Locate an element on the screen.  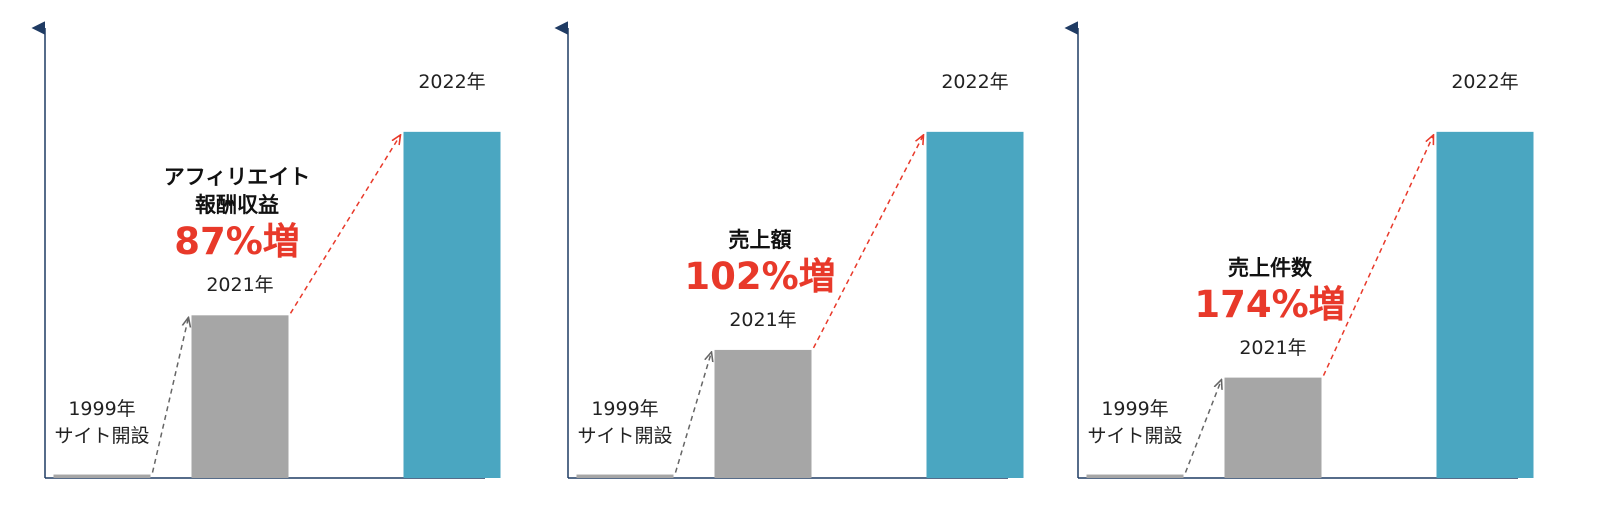
annotation-label: アフィリエイト 報酬収益 is located at coordinates (237, 191).